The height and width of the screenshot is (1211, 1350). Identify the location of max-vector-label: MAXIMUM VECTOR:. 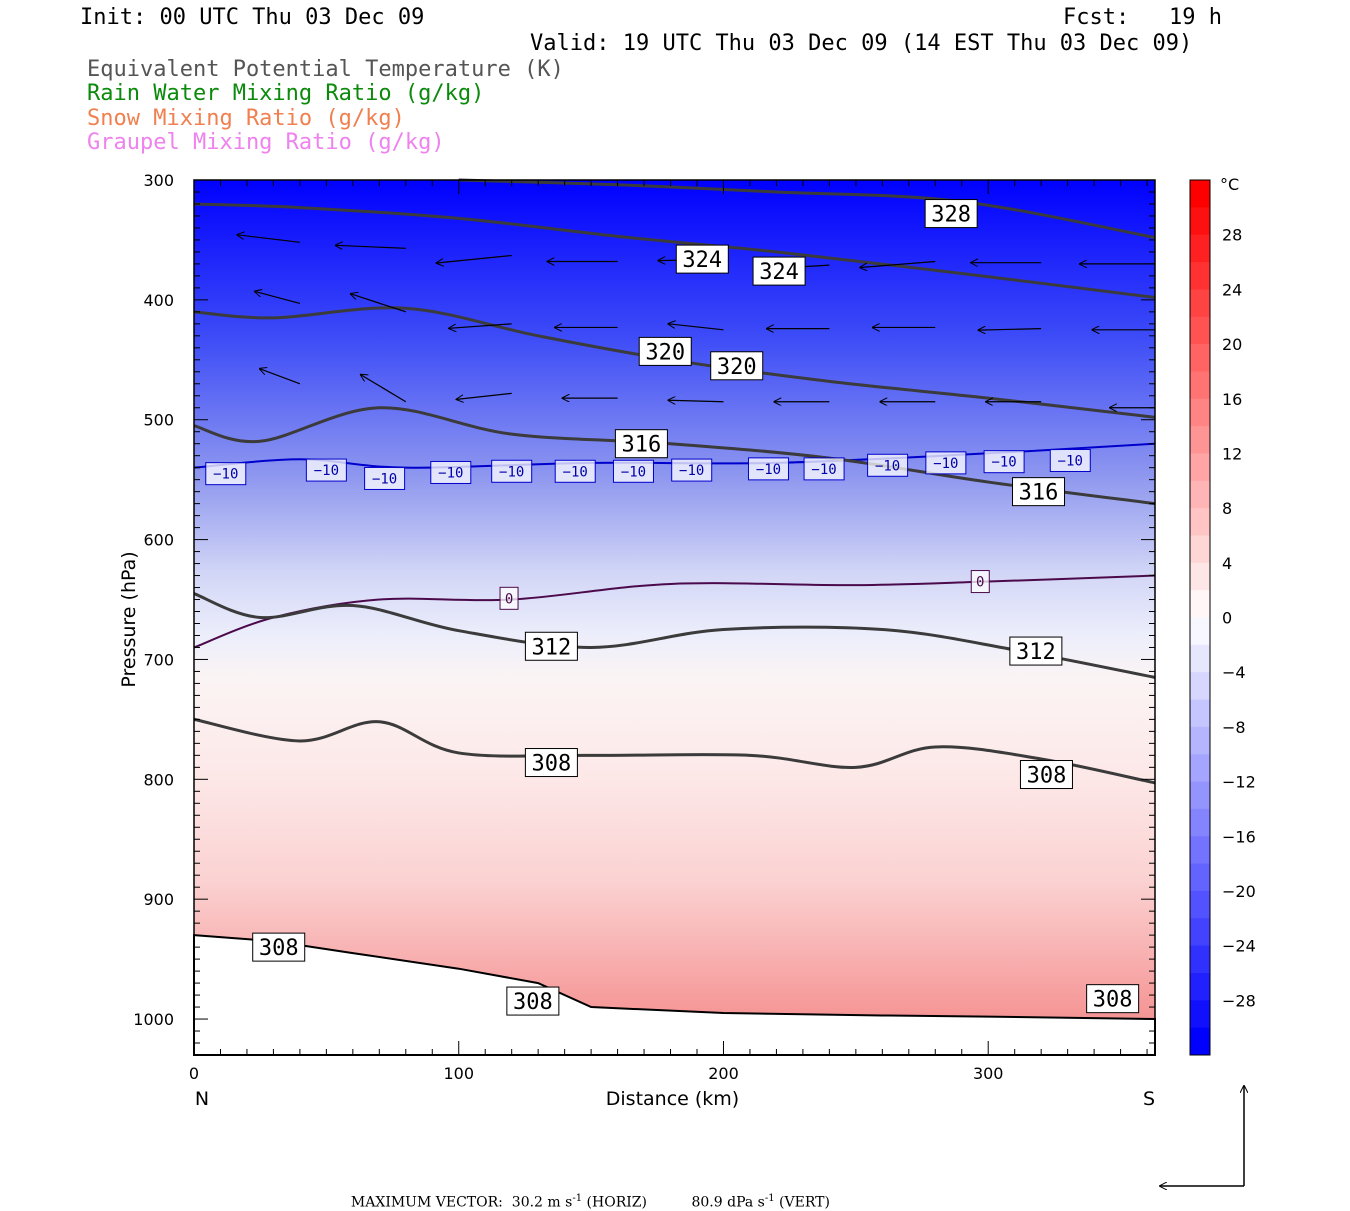
(426, 1202).